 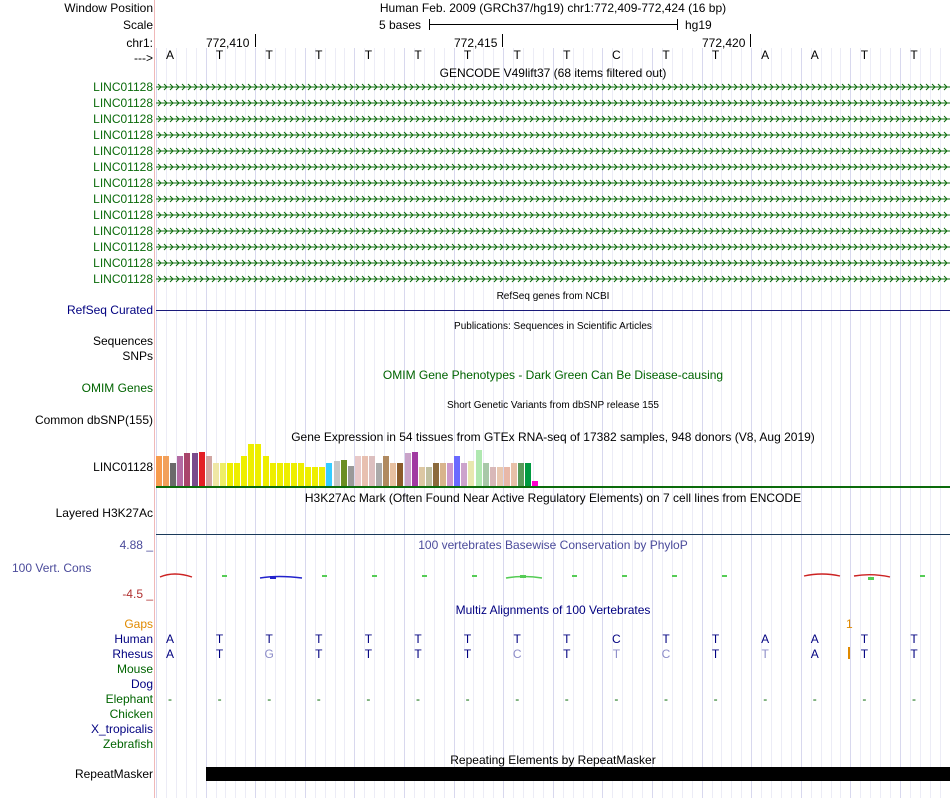 I want to click on conservation-signal, so click(x=553, y=575).